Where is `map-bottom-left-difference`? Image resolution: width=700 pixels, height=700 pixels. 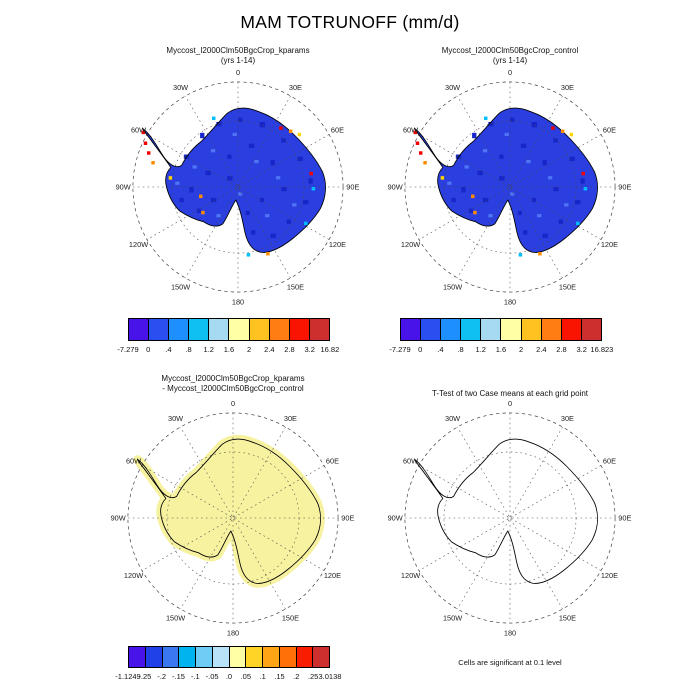 map-bottom-left-difference is located at coordinates (233, 518).